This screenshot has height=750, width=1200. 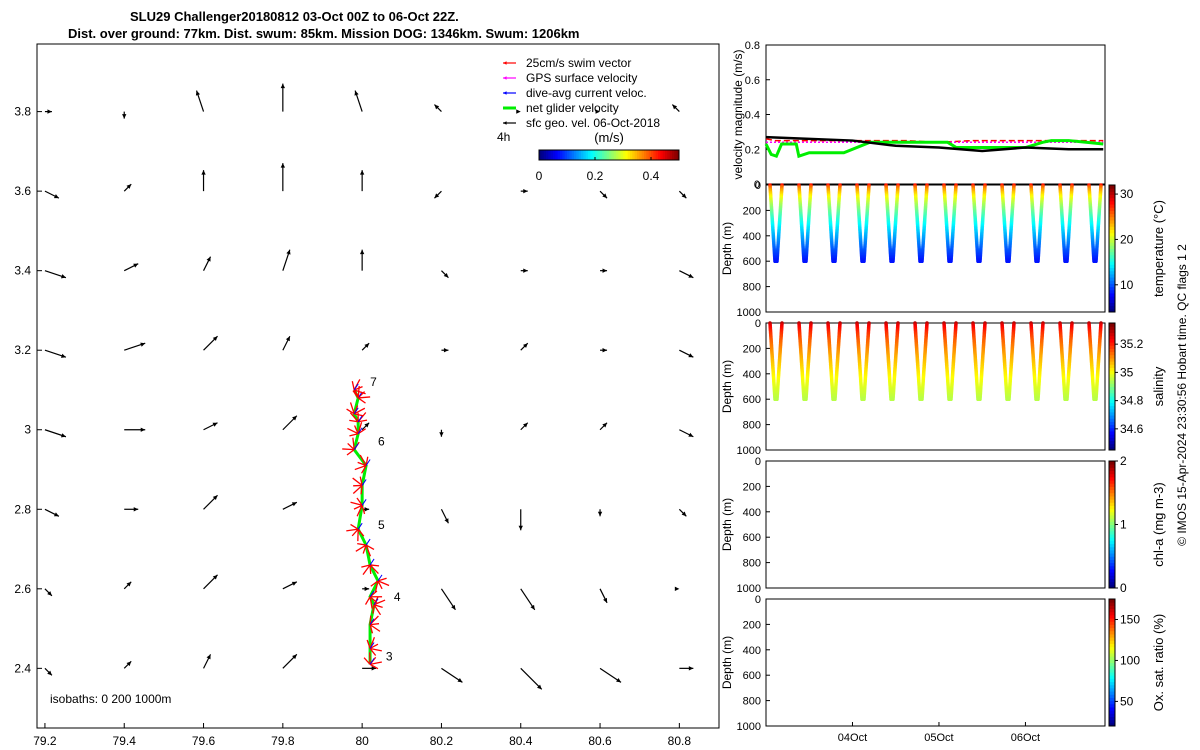 What do you see at coordinates (749, 589) in the screenshot?
I see `chla-y-tick-label: 1000` at bounding box center [749, 589].